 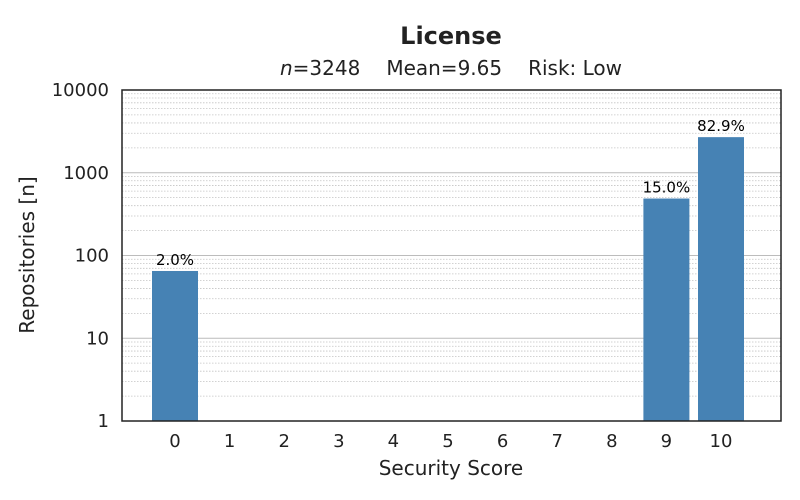 I want to click on x-tick-label: 9, so click(x=666, y=441).